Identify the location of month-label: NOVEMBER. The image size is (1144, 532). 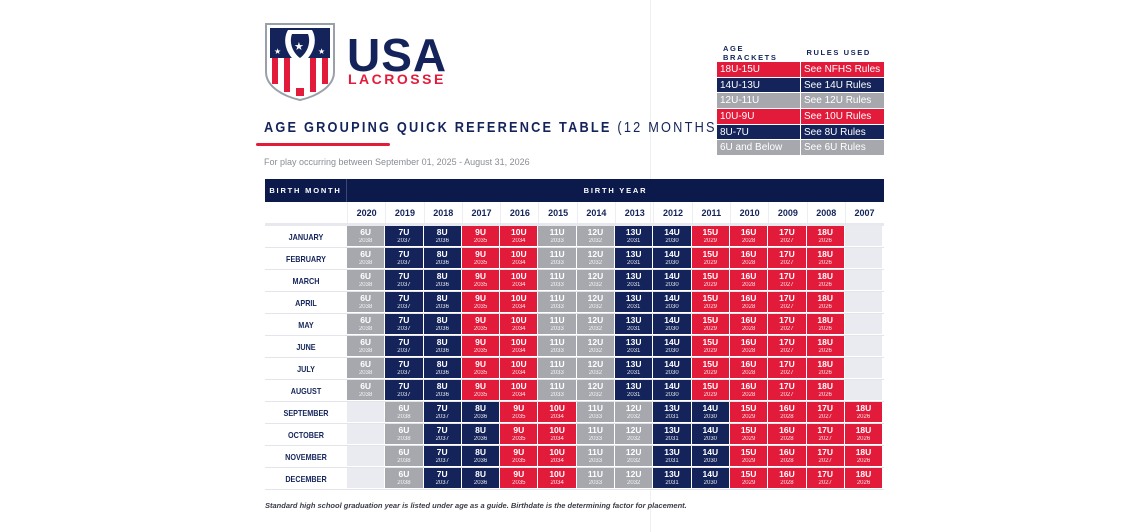
(306, 457).